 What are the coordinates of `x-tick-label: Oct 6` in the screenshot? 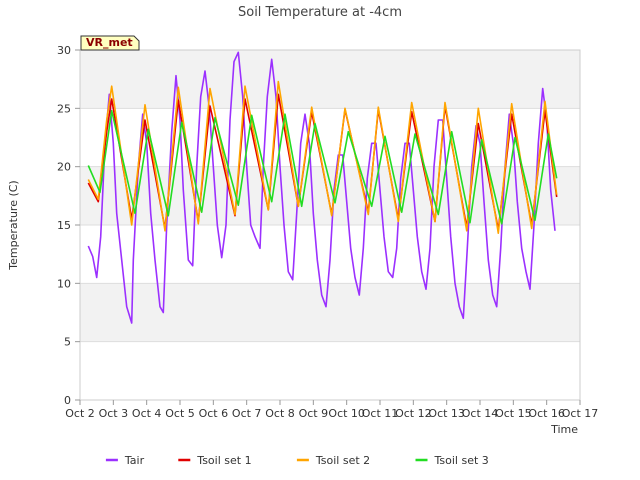 It's located at (214, 413).